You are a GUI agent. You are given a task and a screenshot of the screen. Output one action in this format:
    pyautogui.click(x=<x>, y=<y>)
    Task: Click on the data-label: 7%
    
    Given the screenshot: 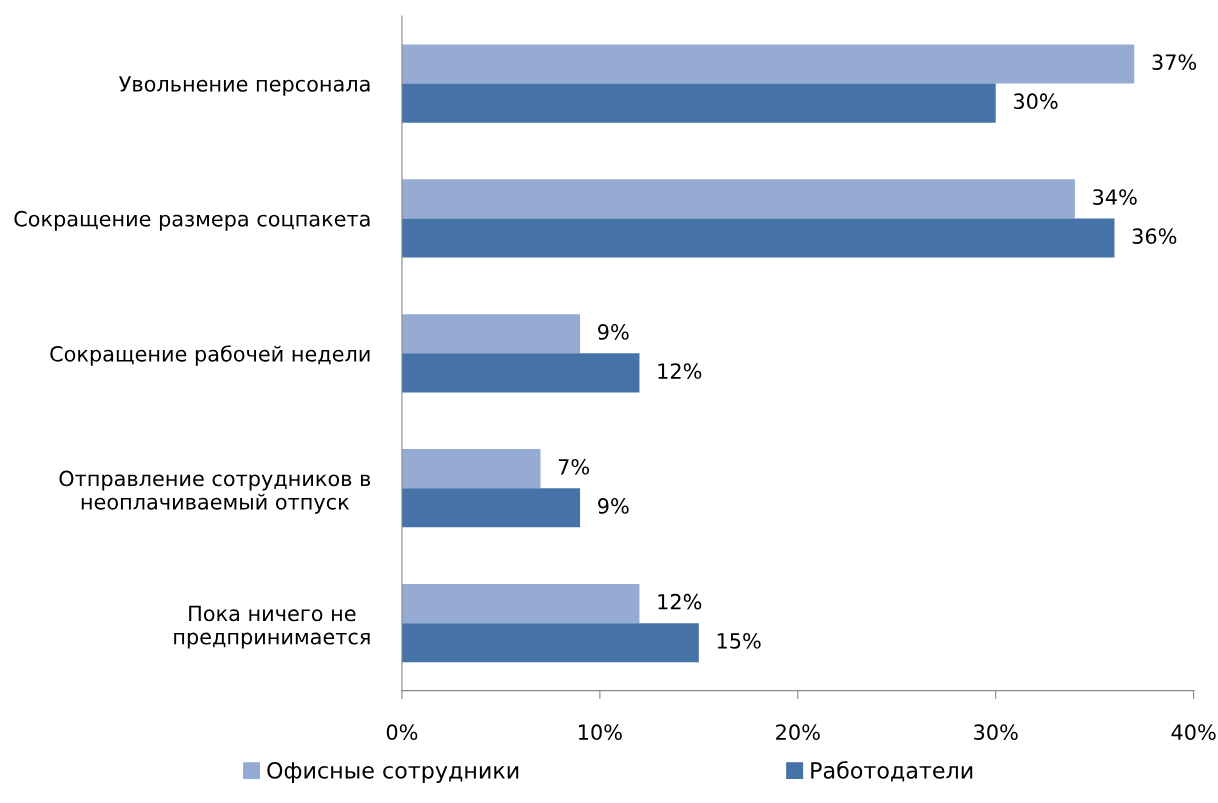 What is the action you would take?
    pyautogui.click(x=574, y=466)
    